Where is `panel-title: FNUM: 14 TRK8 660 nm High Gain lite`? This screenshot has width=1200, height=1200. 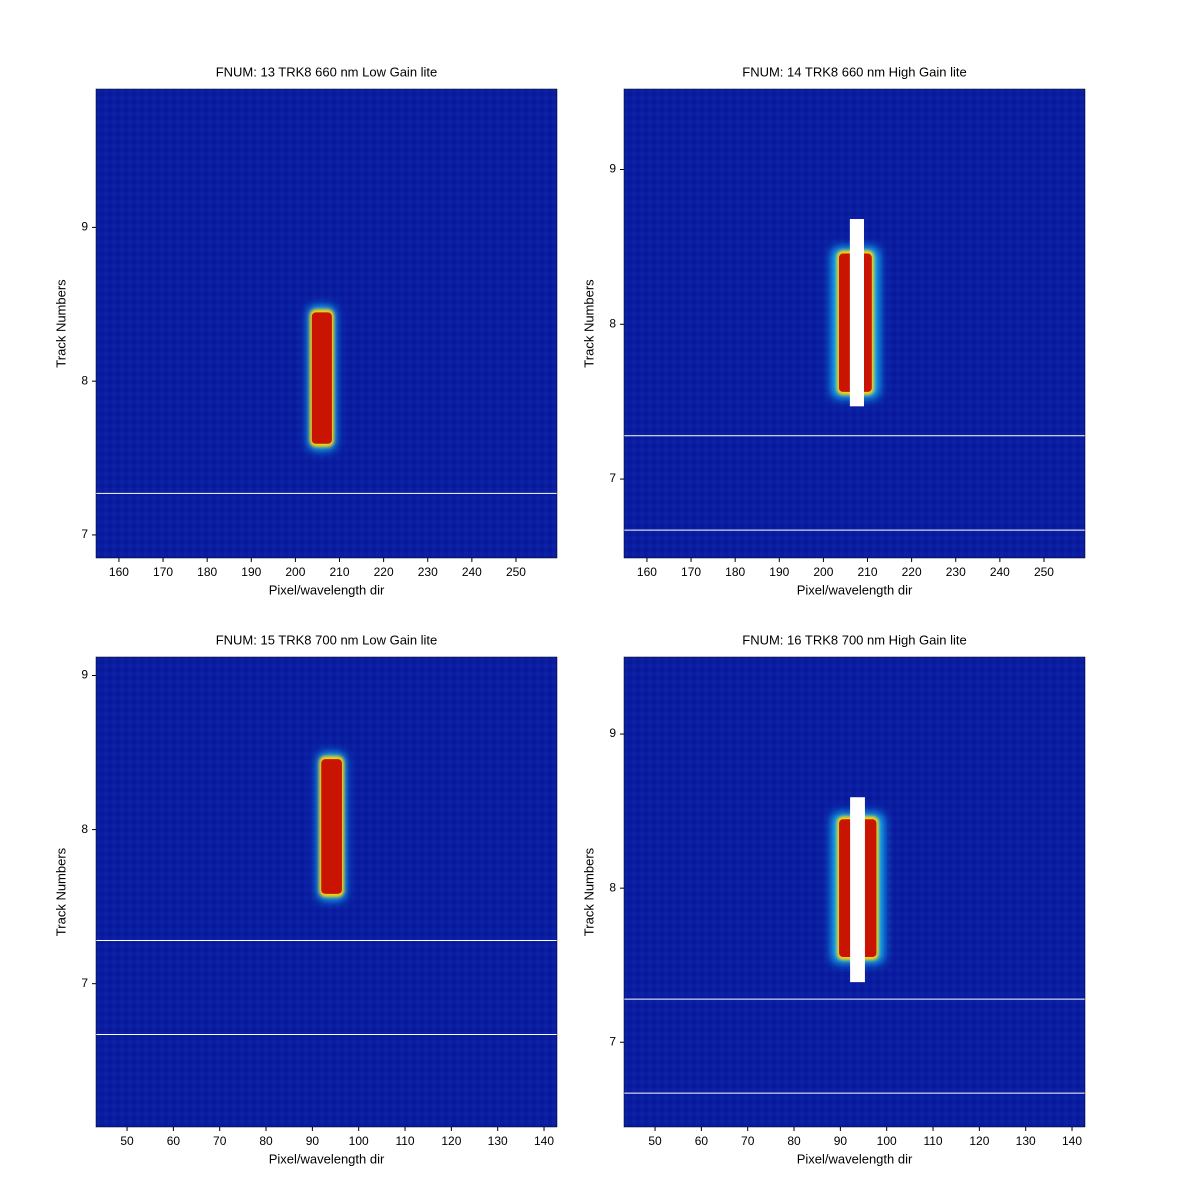 panel-title: FNUM: 14 TRK8 660 nm High Gain lite is located at coordinates (854, 71).